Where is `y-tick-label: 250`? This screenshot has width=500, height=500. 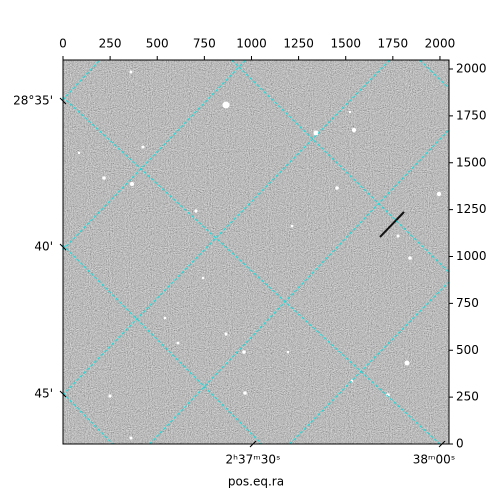
y-tick-label: 250 is located at coordinates (467, 397).